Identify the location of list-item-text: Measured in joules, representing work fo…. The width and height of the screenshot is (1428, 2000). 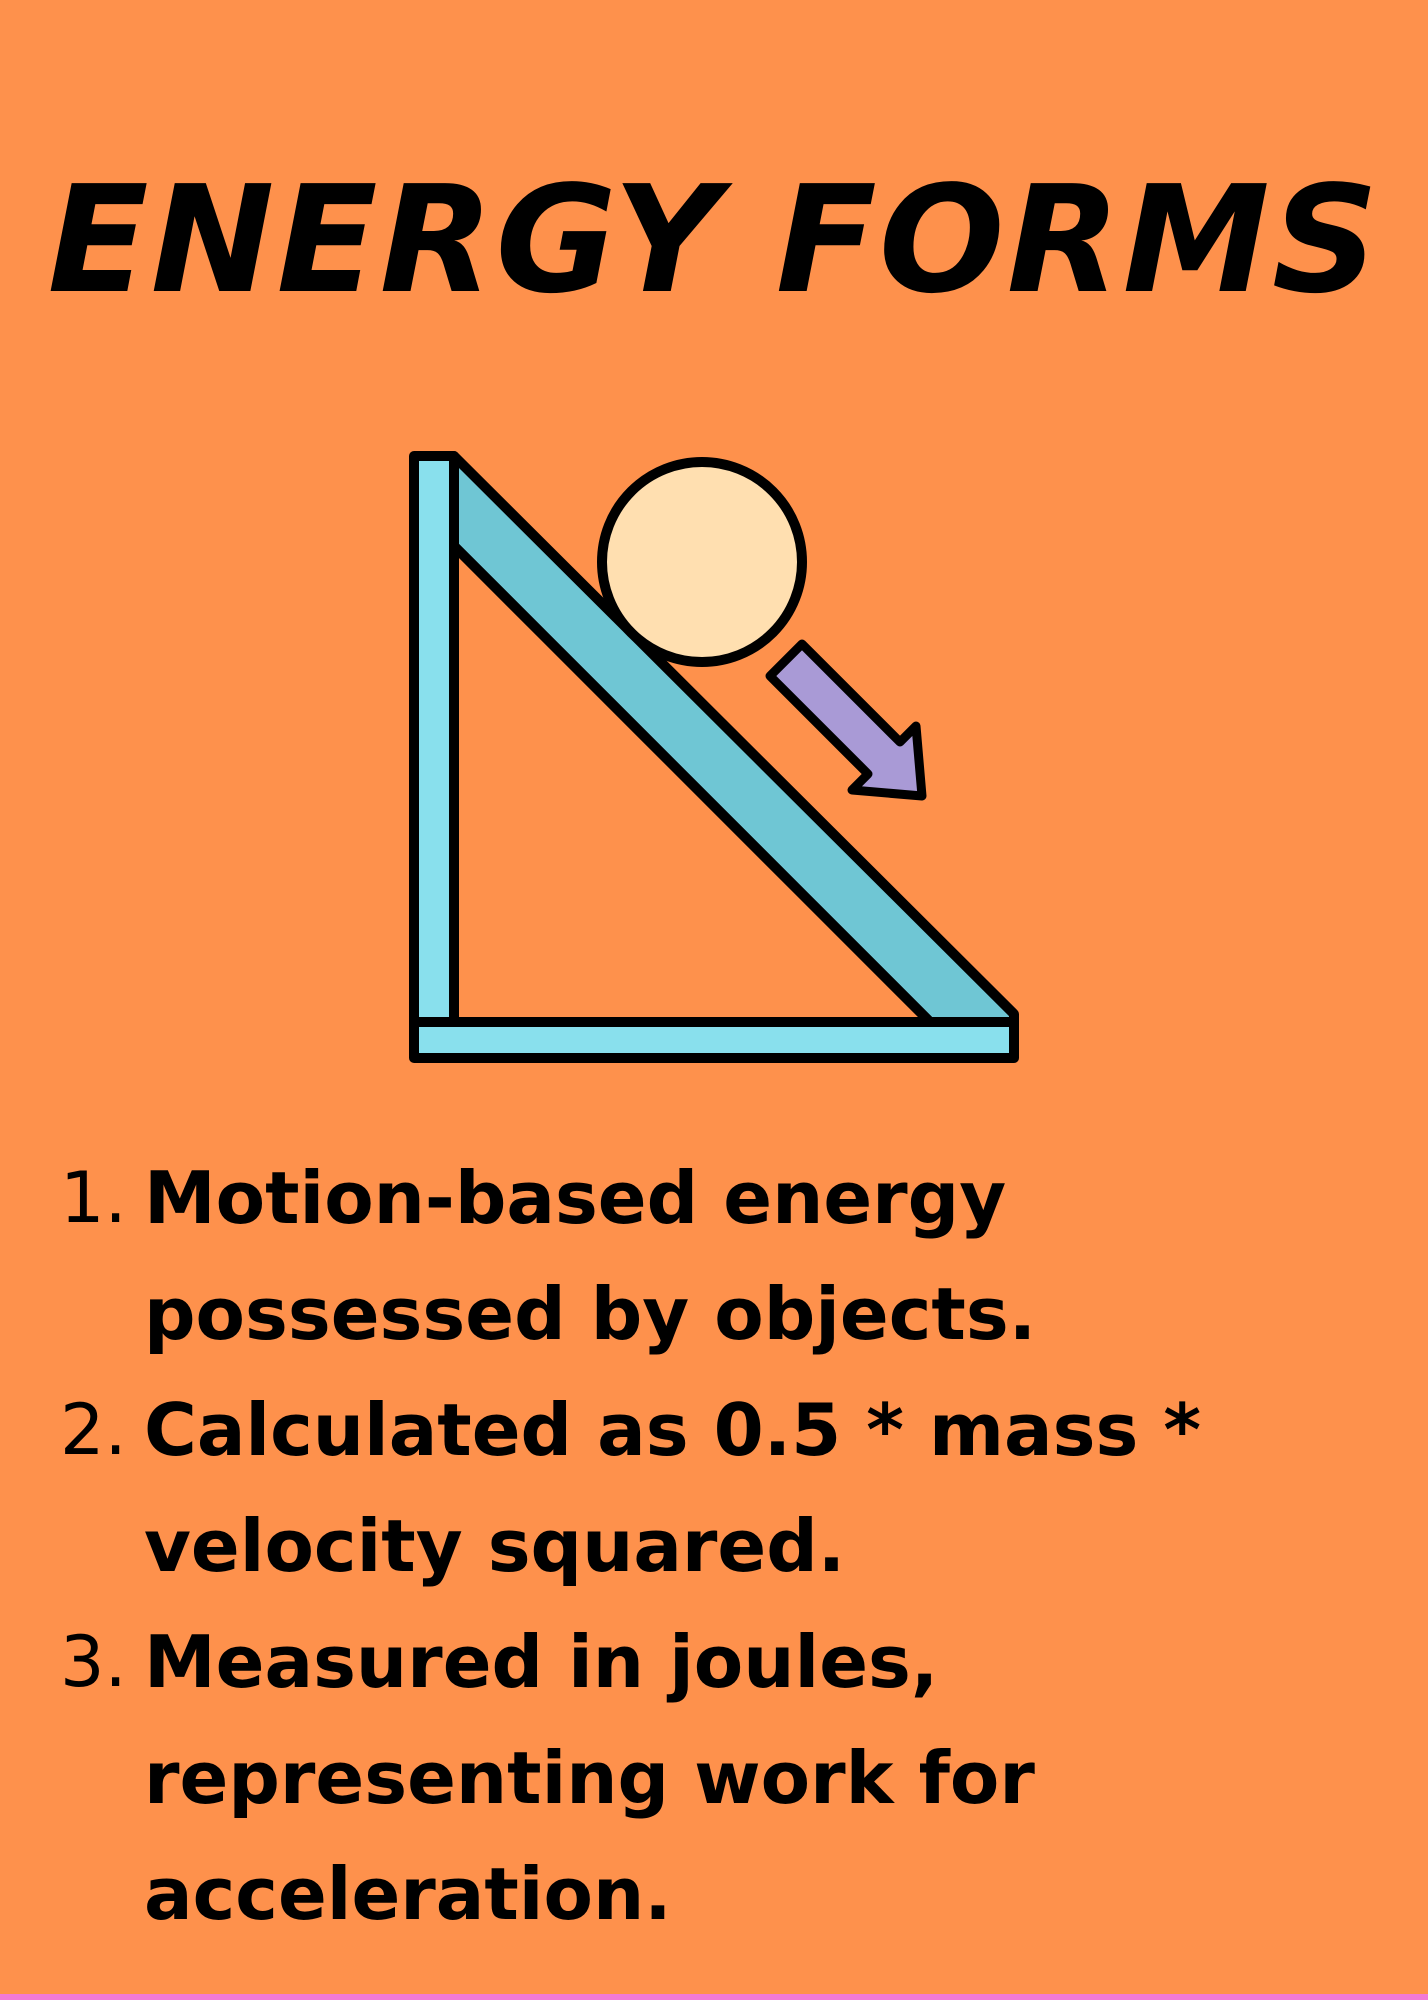
(589, 1778).